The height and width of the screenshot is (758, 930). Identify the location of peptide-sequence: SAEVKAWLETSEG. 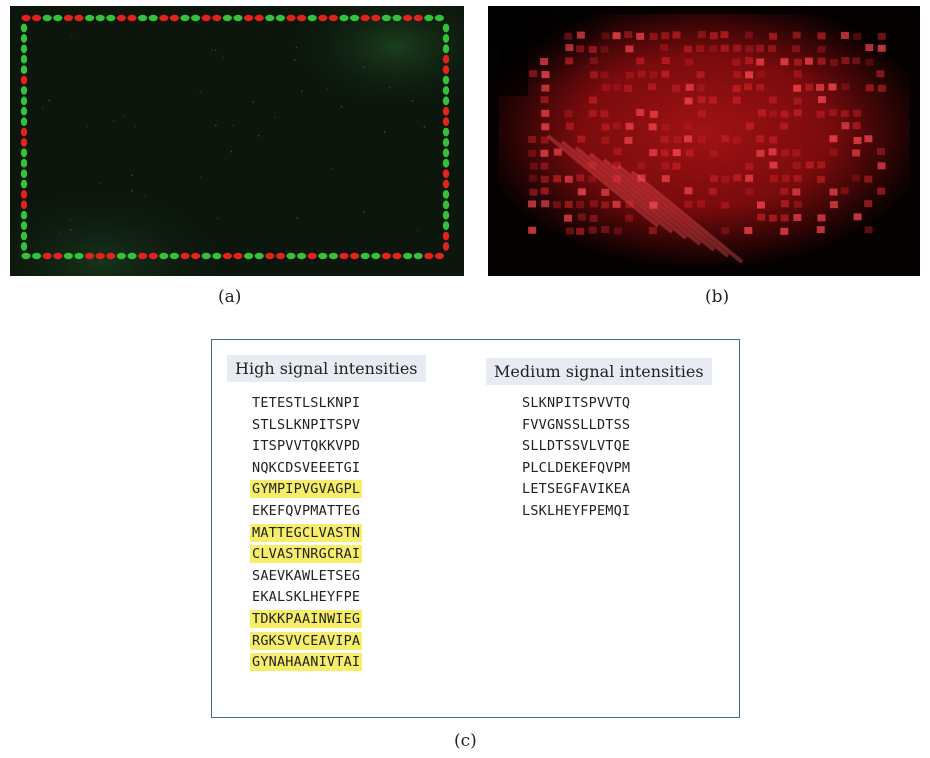
(307, 577).